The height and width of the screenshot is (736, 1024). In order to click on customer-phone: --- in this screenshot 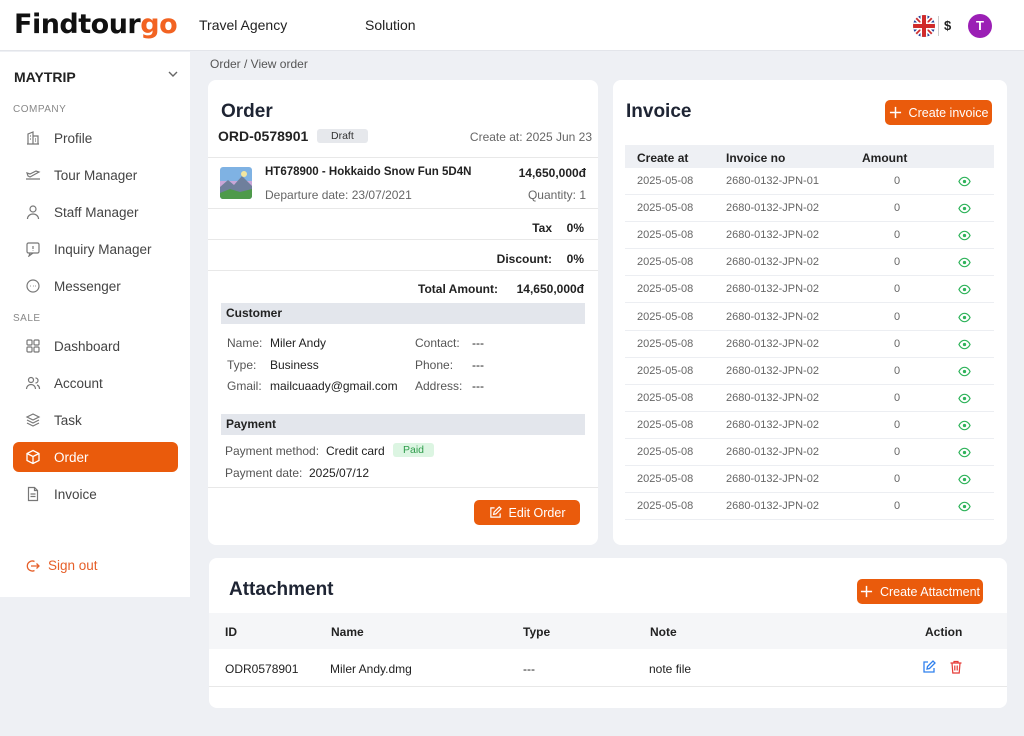, I will do `click(478, 365)`.